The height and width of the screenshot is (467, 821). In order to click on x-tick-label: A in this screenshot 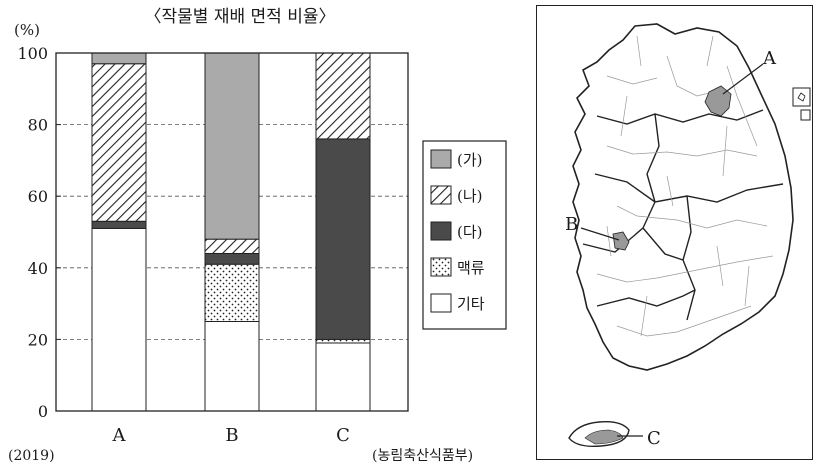, I will do `click(119, 435)`.